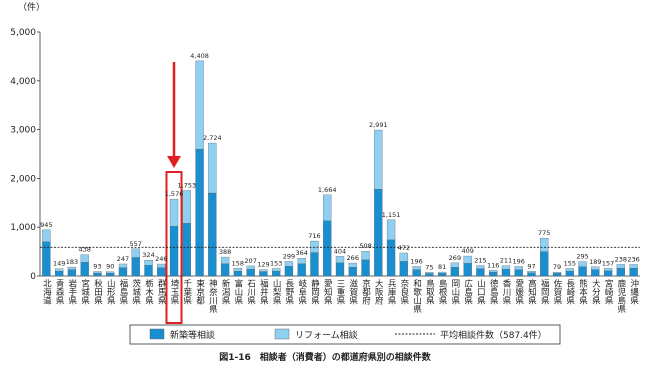 The height and width of the screenshot is (369, 650). I want to click on x-tick-label: 山形県, so click(110, 291).